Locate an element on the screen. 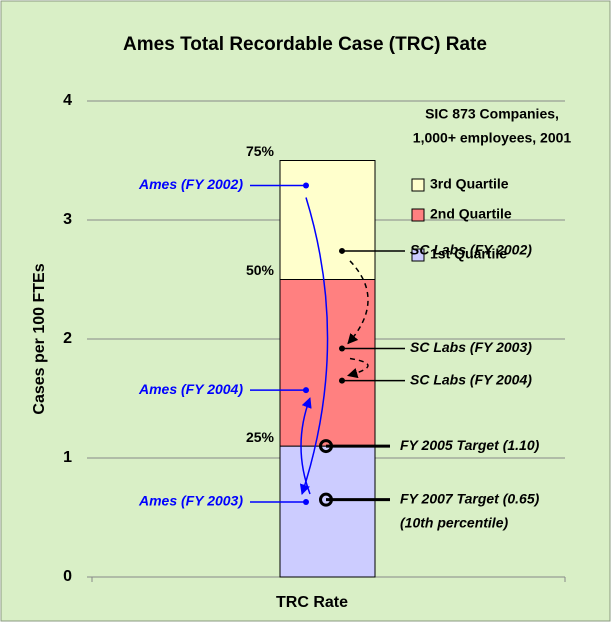 This screenshot has width=611, height=622. ames-label: Ames (FY 2004) is located at coordinates (190, 389).